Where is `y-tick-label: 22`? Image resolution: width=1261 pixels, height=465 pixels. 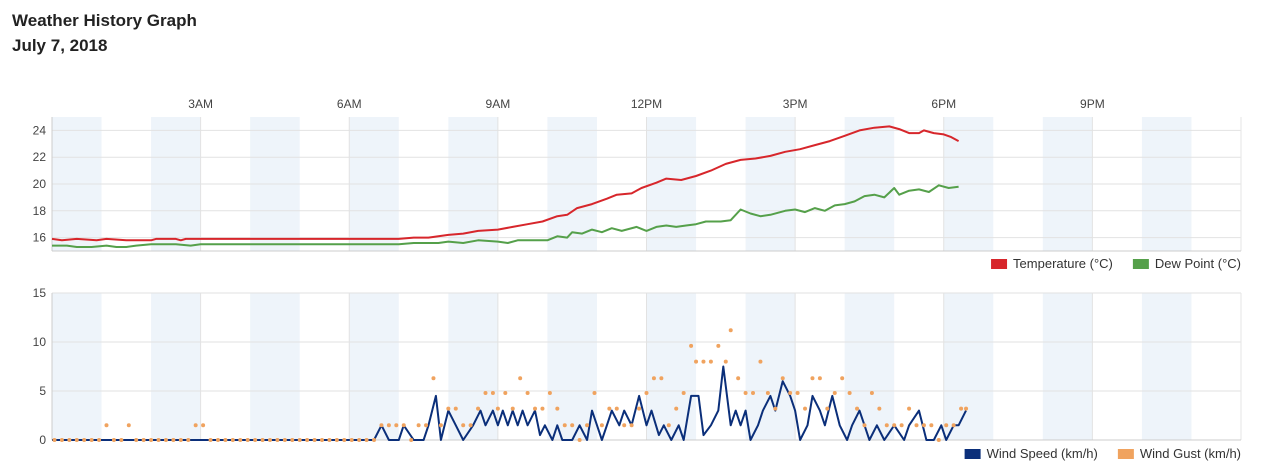 y-tick-label: 22 is located at coordinates (40, 157).